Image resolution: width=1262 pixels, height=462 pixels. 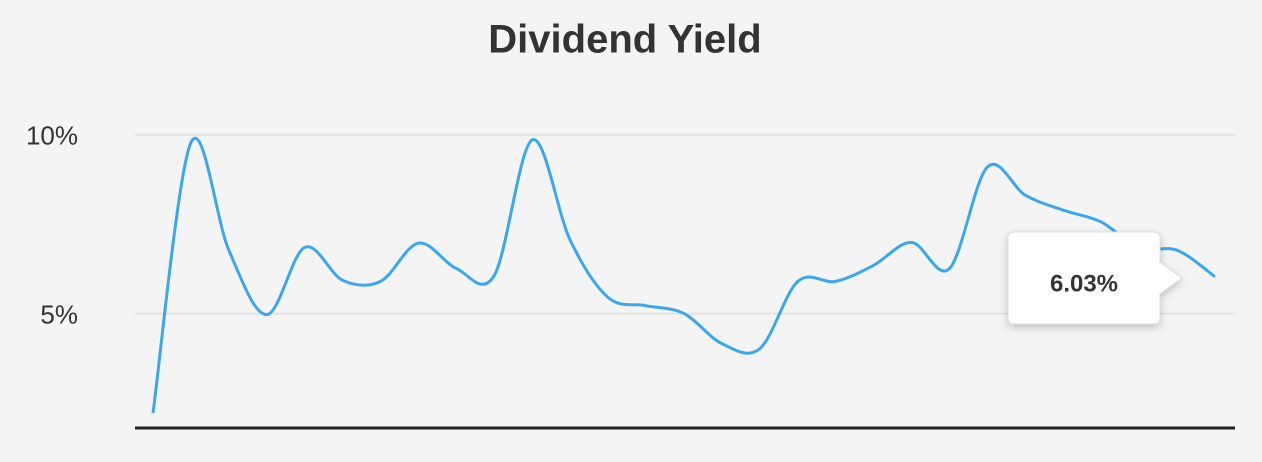 What do you see at coordinates (59, 314) in the screenshot?
I see `y-tick-label: 5%` at bounding box center [59, 314].